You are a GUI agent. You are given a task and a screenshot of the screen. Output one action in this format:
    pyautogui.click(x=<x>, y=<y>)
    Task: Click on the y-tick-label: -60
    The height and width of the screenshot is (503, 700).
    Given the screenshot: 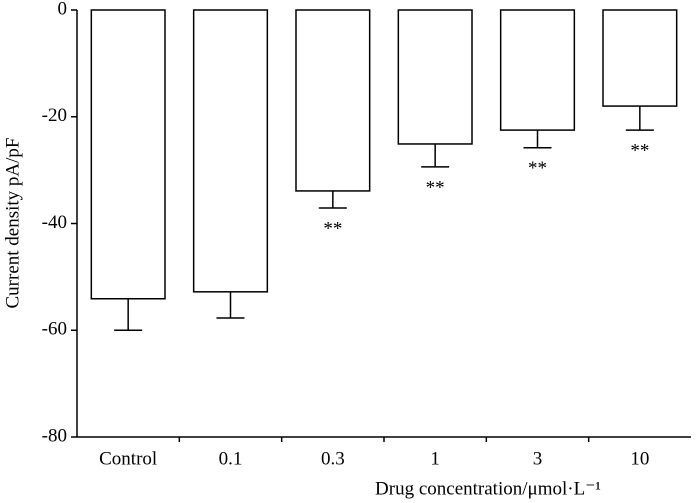 What is the action you would take?
    pyautogui.click(x=54, y=329)
    